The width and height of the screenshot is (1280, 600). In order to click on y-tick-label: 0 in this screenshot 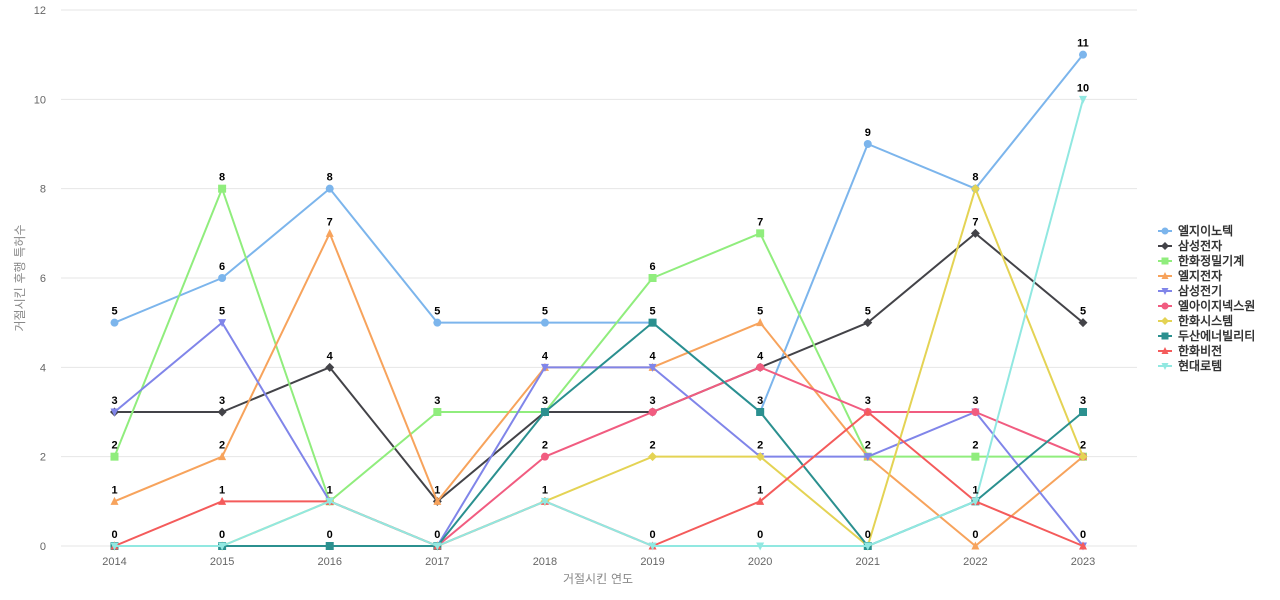, I will do `click(43, 547)`.